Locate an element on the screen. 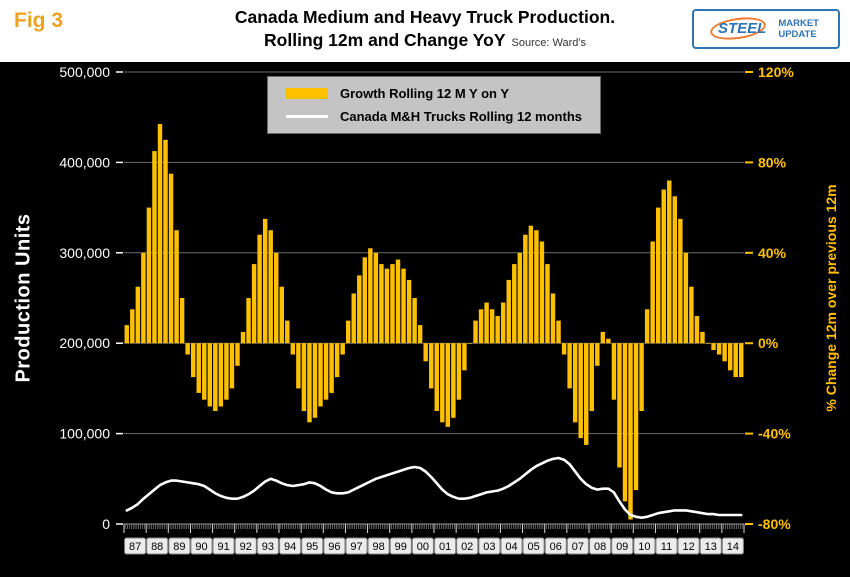 This screenshot has width=850, height=577. logo-update-text: UPDATE is located at coordinates (797, 34).